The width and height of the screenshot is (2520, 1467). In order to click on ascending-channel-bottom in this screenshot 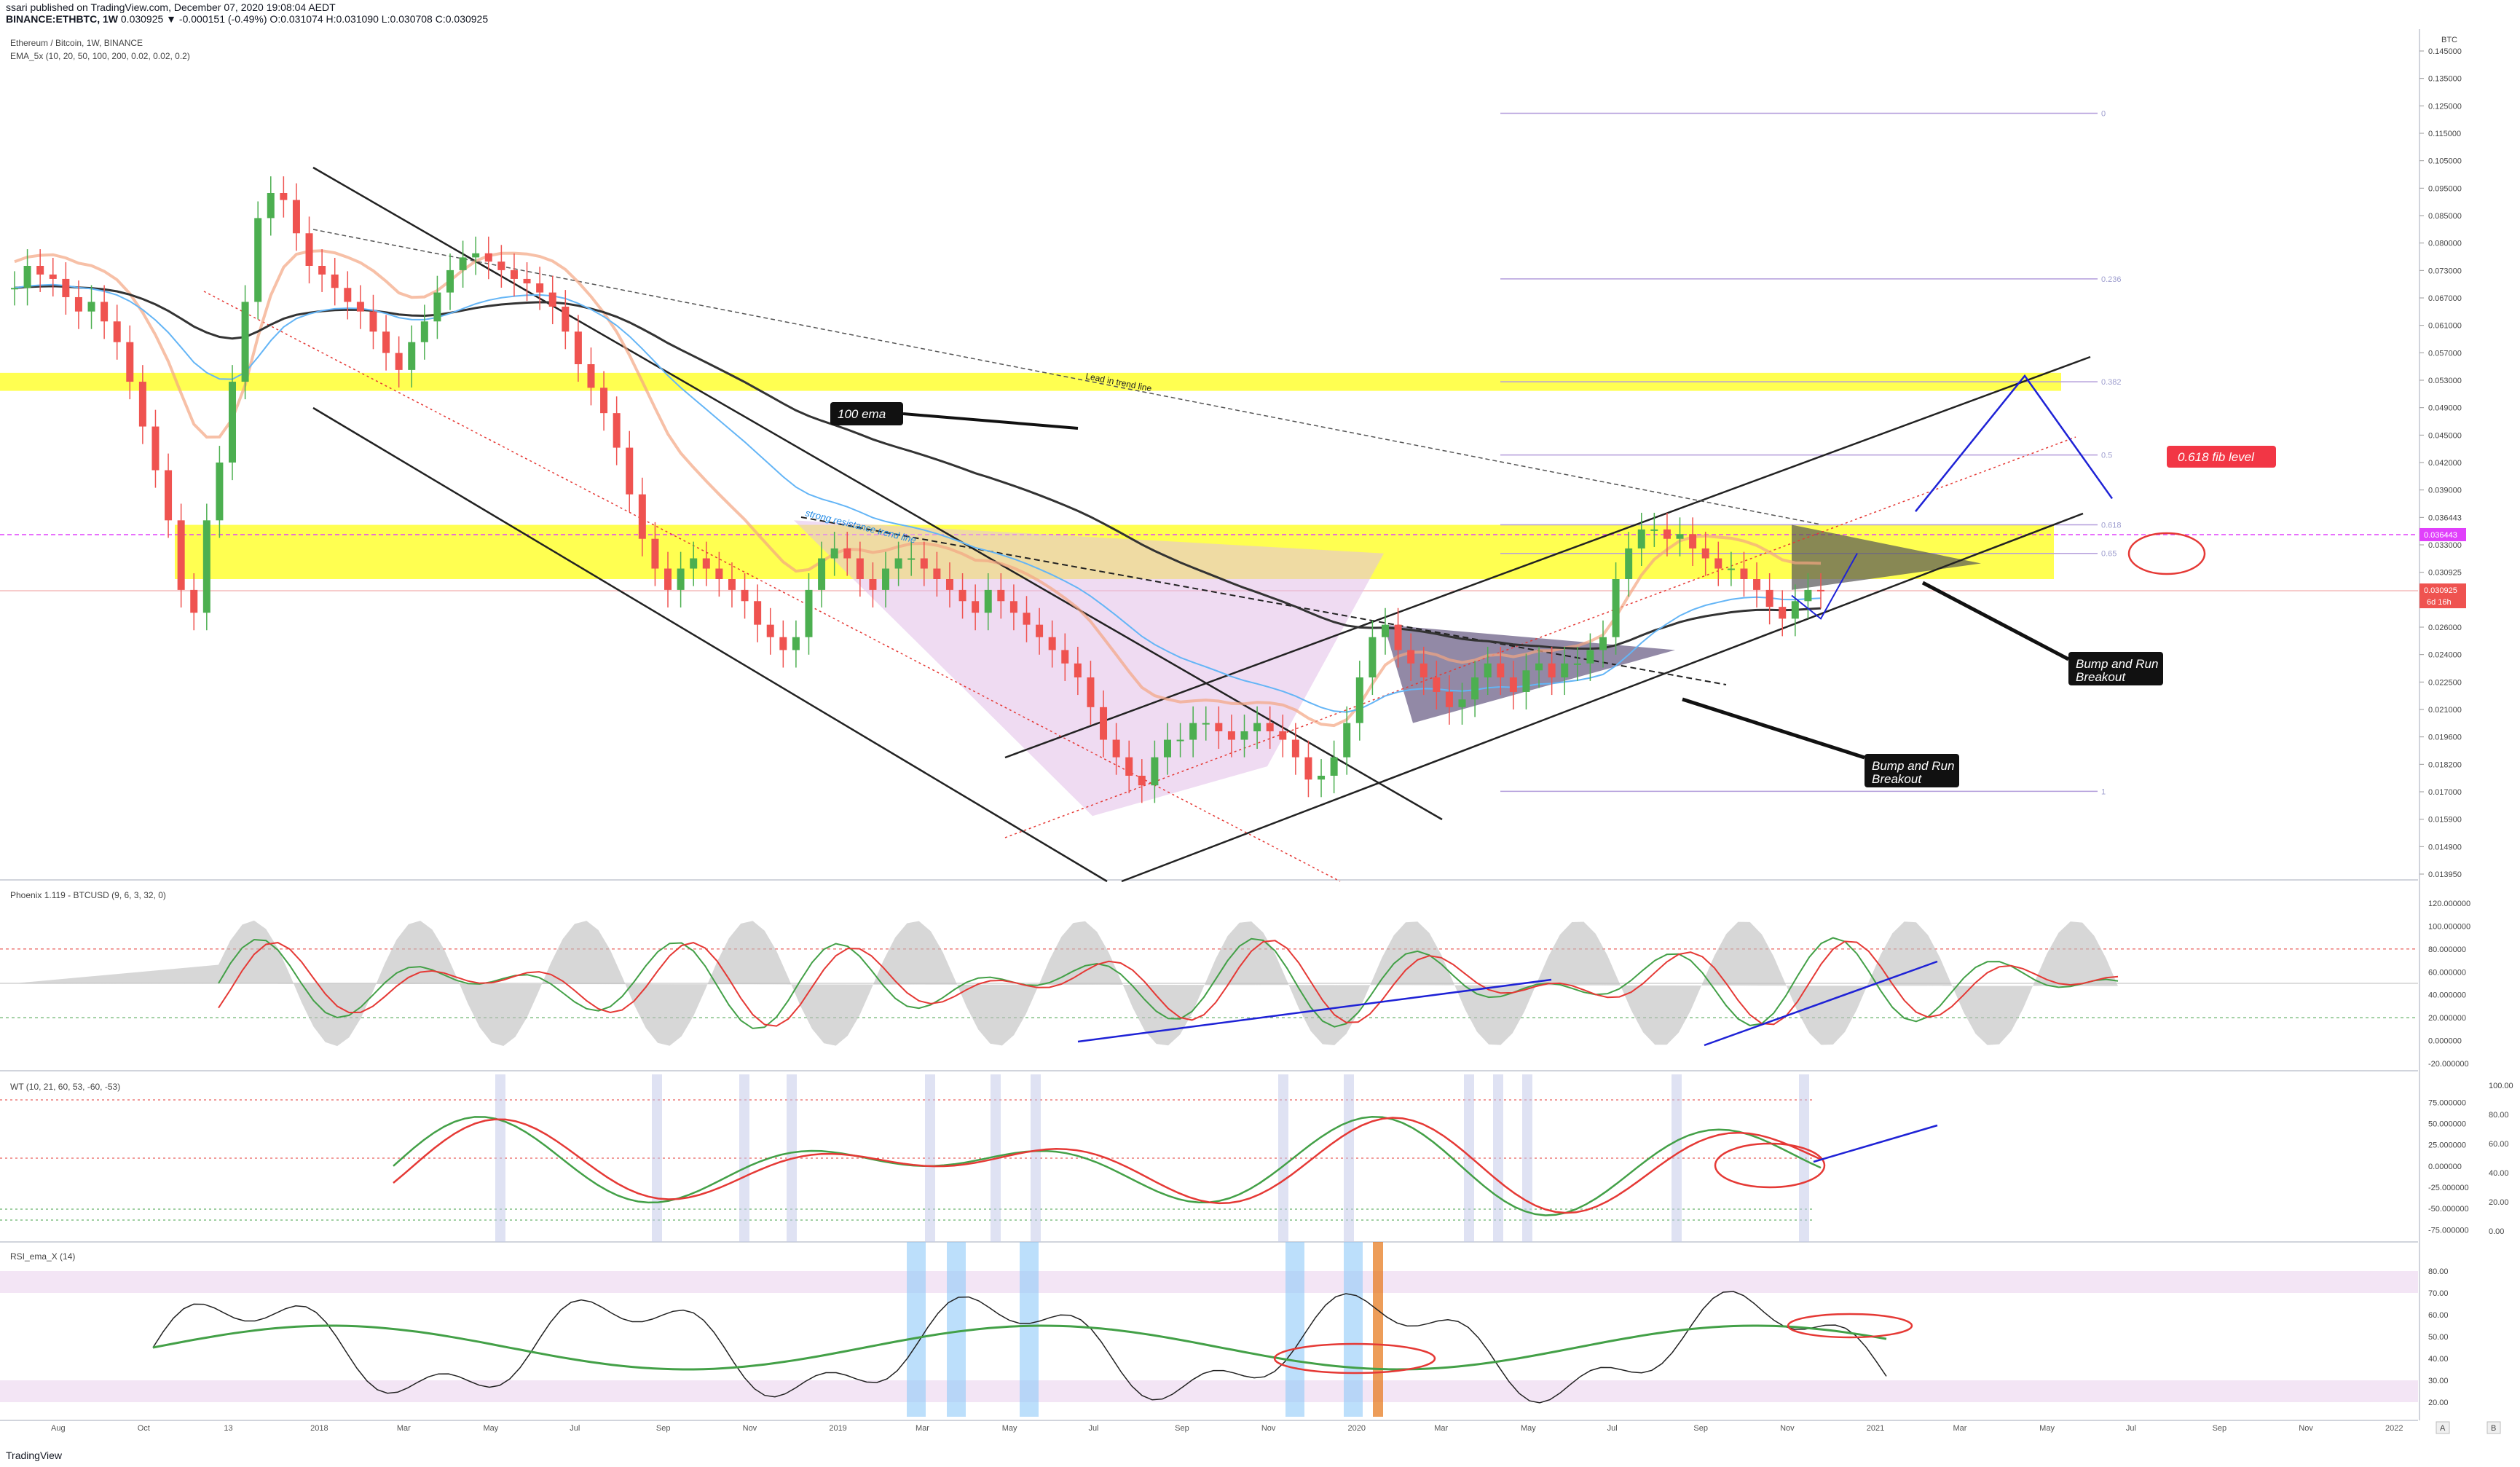, I will do `click(1602, 697)`.